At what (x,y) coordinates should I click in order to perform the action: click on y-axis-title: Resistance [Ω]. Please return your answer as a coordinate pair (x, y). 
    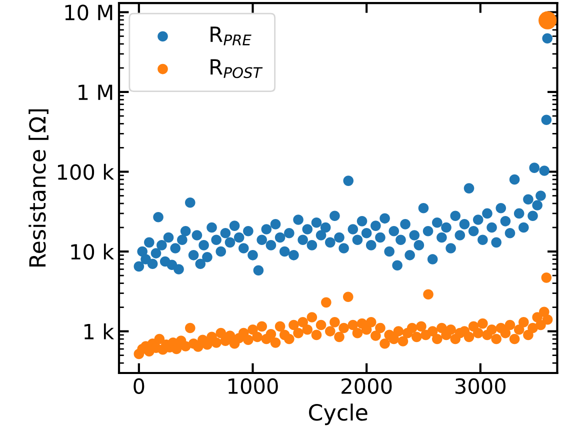
    Looking at the image, I should click on (38, 187).